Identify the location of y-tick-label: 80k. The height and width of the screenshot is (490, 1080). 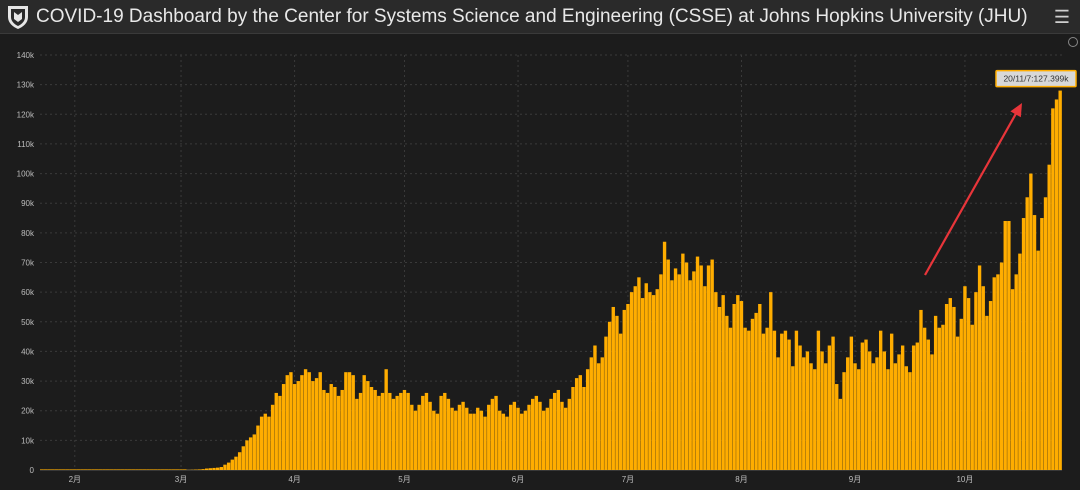
(28, 233).